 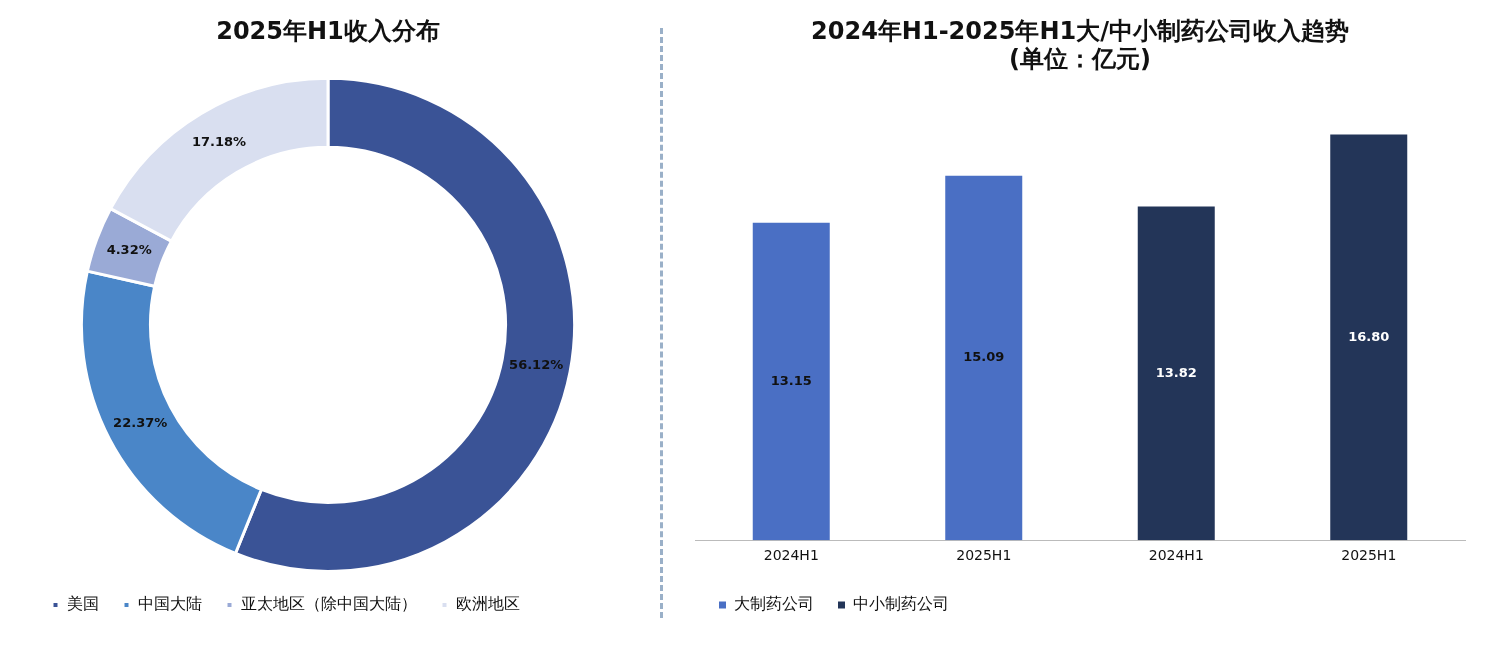 What do you see at coordinates (774, 604) in the screenshot?
I see `legend-label: 大制药公司` at bounding box center [774, 604].